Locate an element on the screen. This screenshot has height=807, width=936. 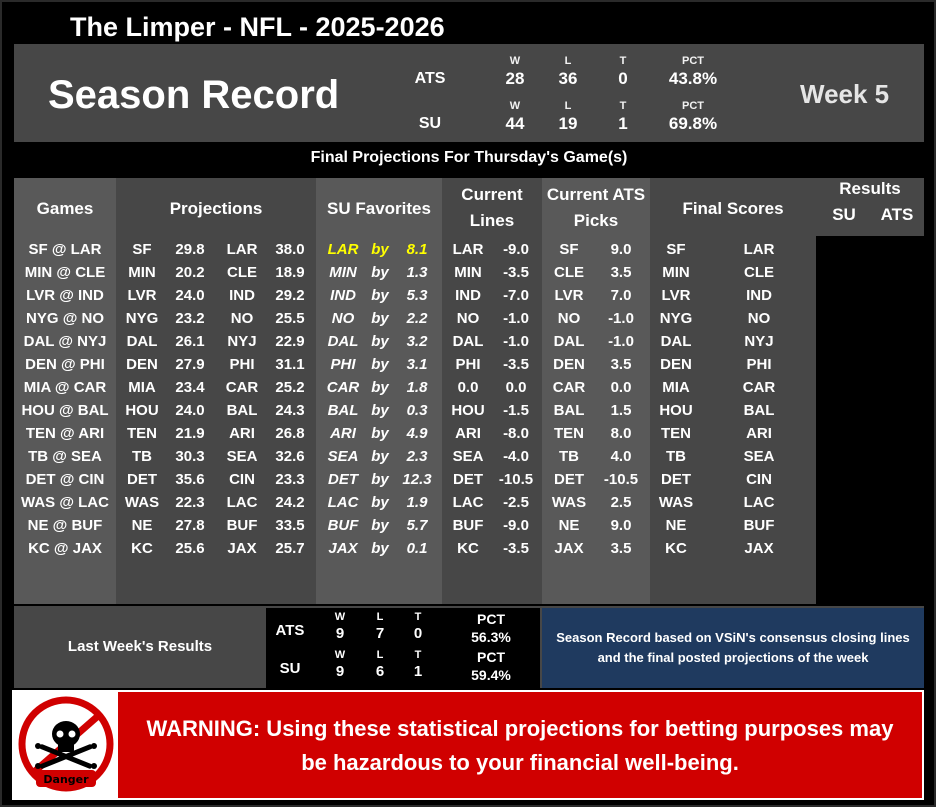
pick-team-cell: TEN is located at coordinates (569, 433).